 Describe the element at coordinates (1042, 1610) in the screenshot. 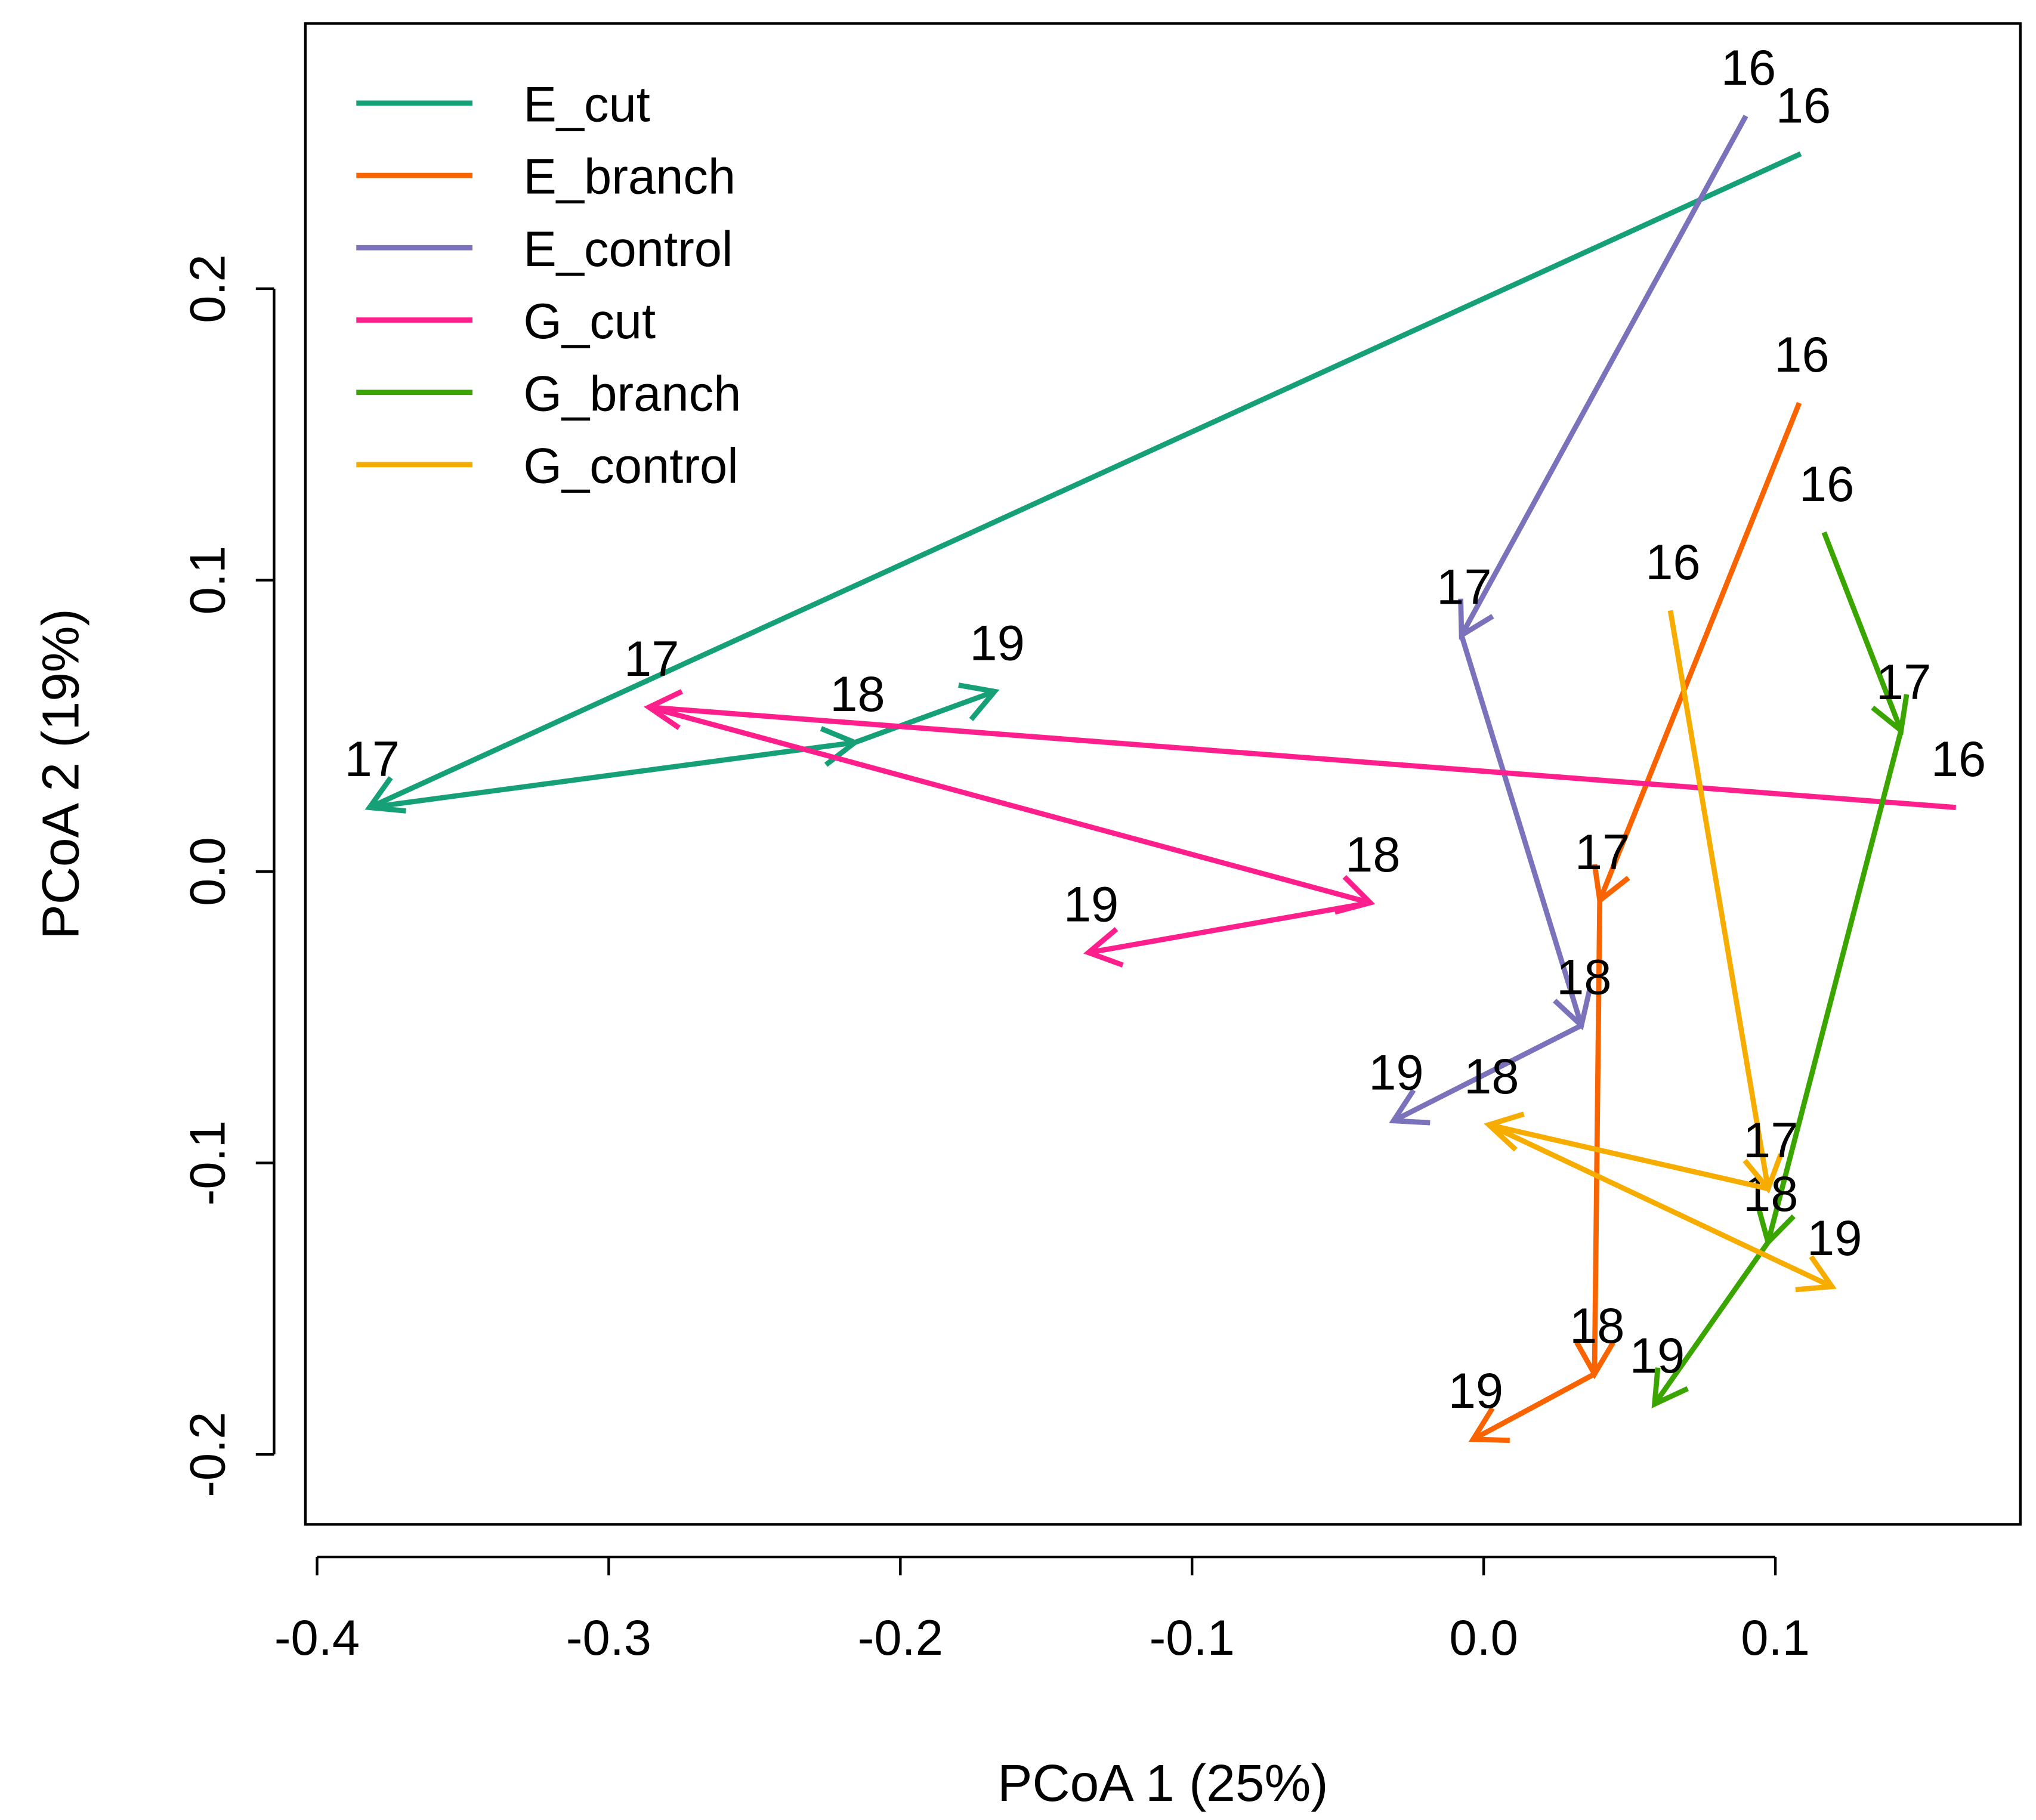

I see `x-axis: -0.4 -0.3 -0.2 -0.1 0.0 0.1` at that location.